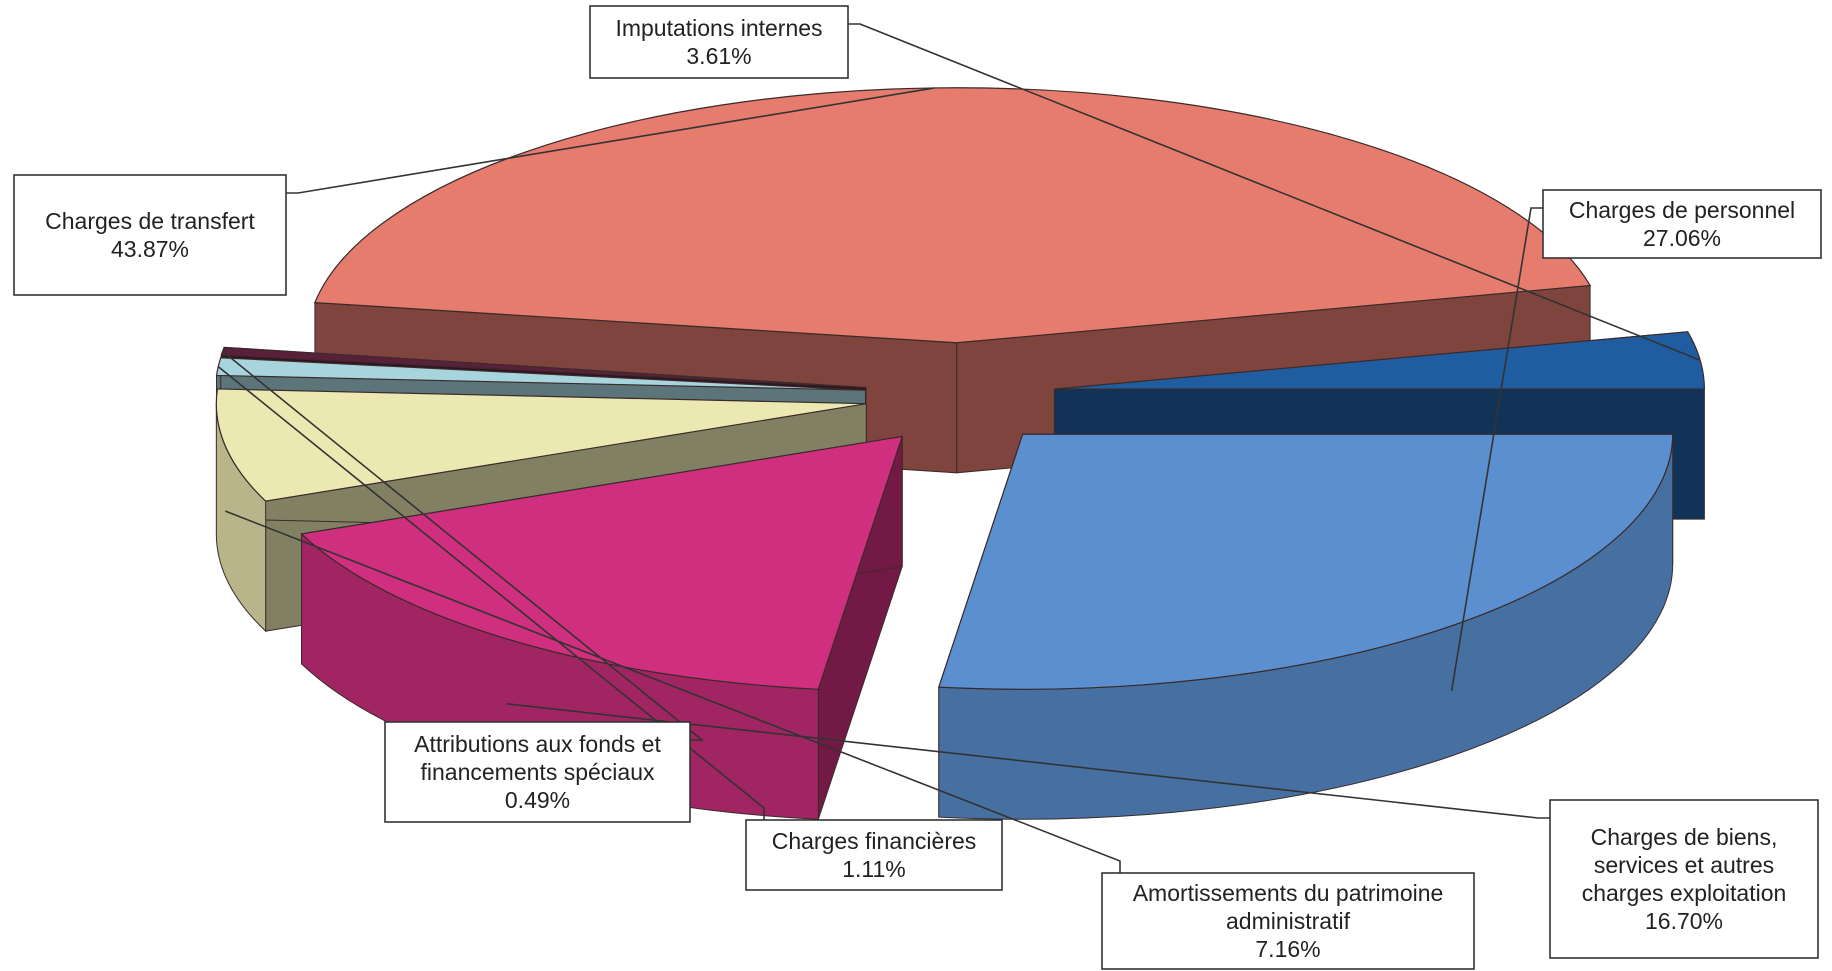 This screenshot has width=1832, height=971. What do you see at coordinates (874, 841) in the screenshot?
I see `slice-name-label: Charges financières` at bounding box center [874, 841].